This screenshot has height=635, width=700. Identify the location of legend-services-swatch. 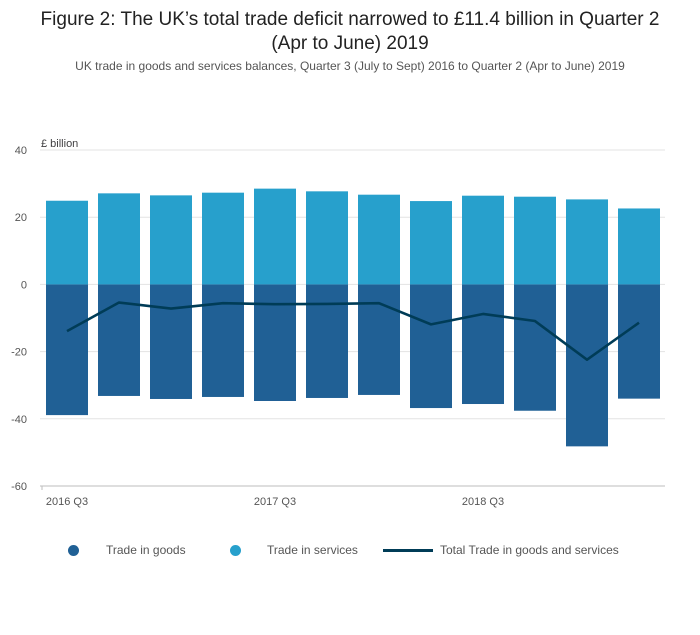
(235, 550).